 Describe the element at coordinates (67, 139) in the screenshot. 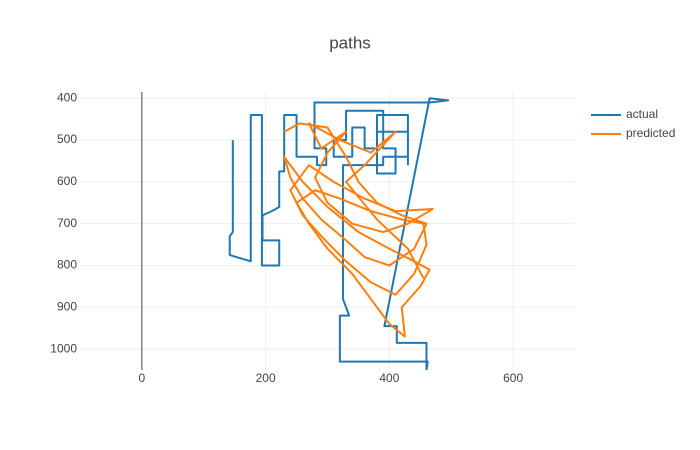

I see `y-tick-label: 500` at that location.